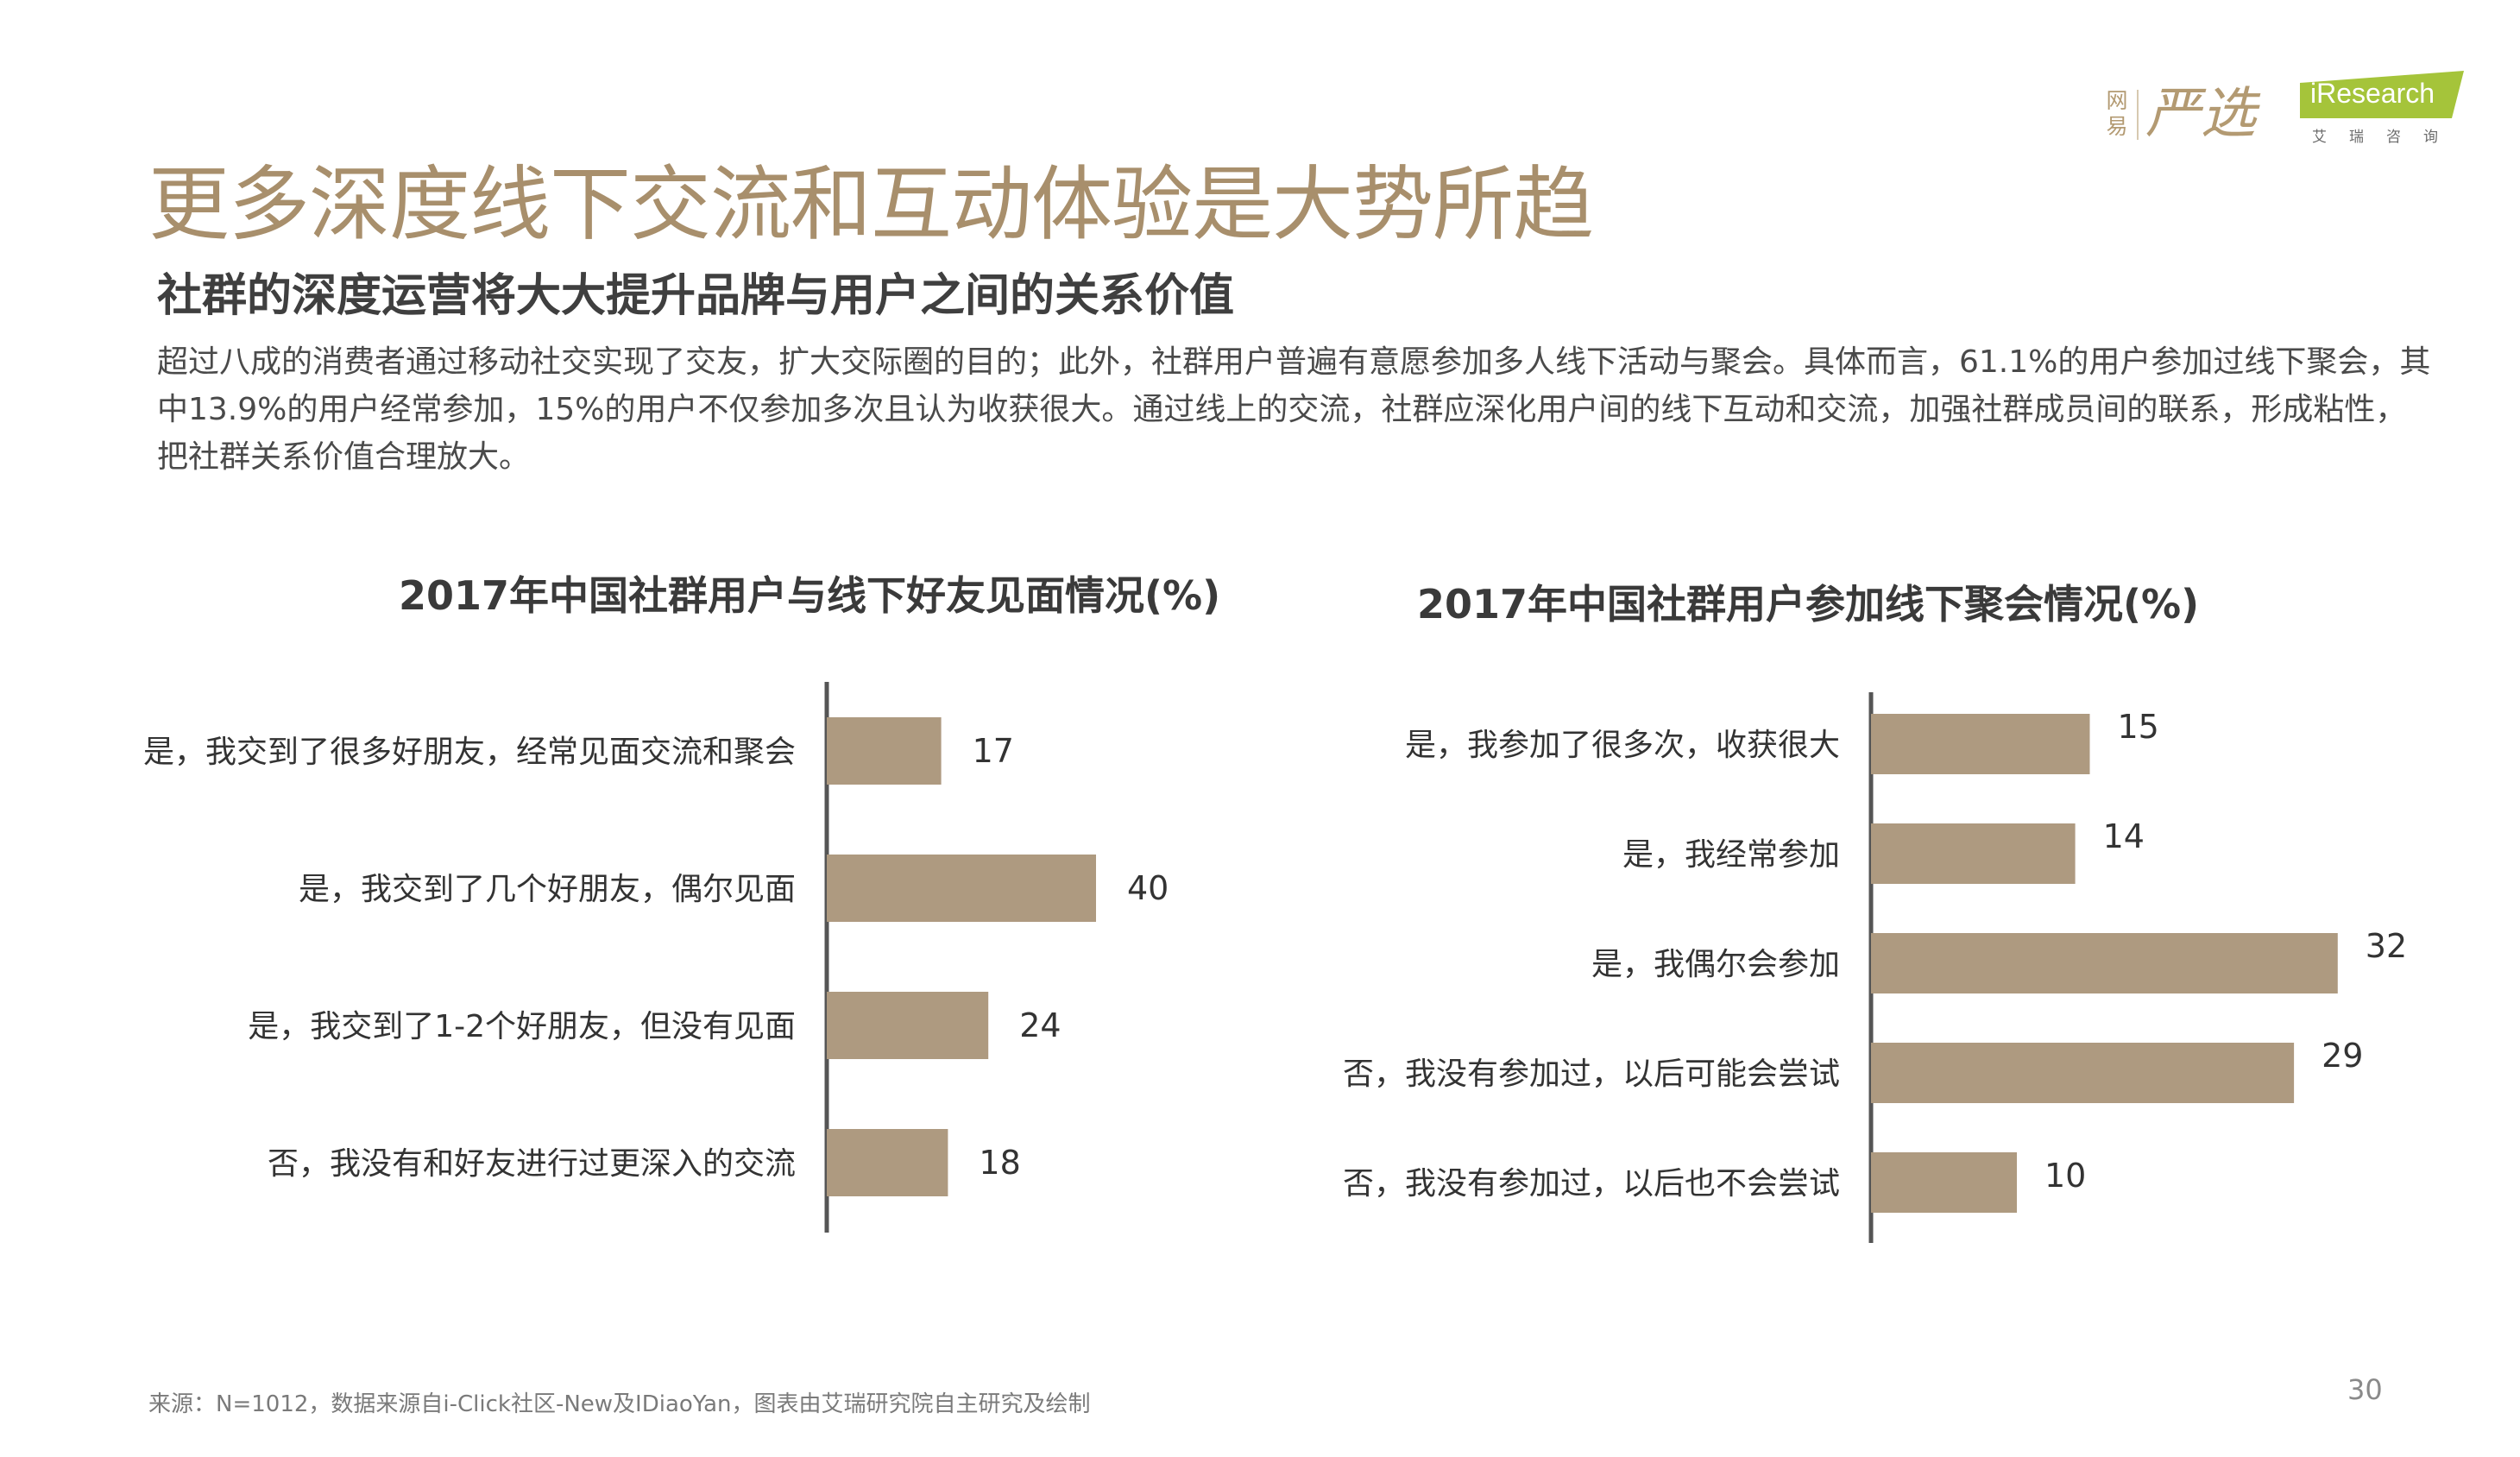  Describe the element at coordinates (2117, 113) in the screenshot. I see `yanxuan-logo-small-text: 网易` at that location.